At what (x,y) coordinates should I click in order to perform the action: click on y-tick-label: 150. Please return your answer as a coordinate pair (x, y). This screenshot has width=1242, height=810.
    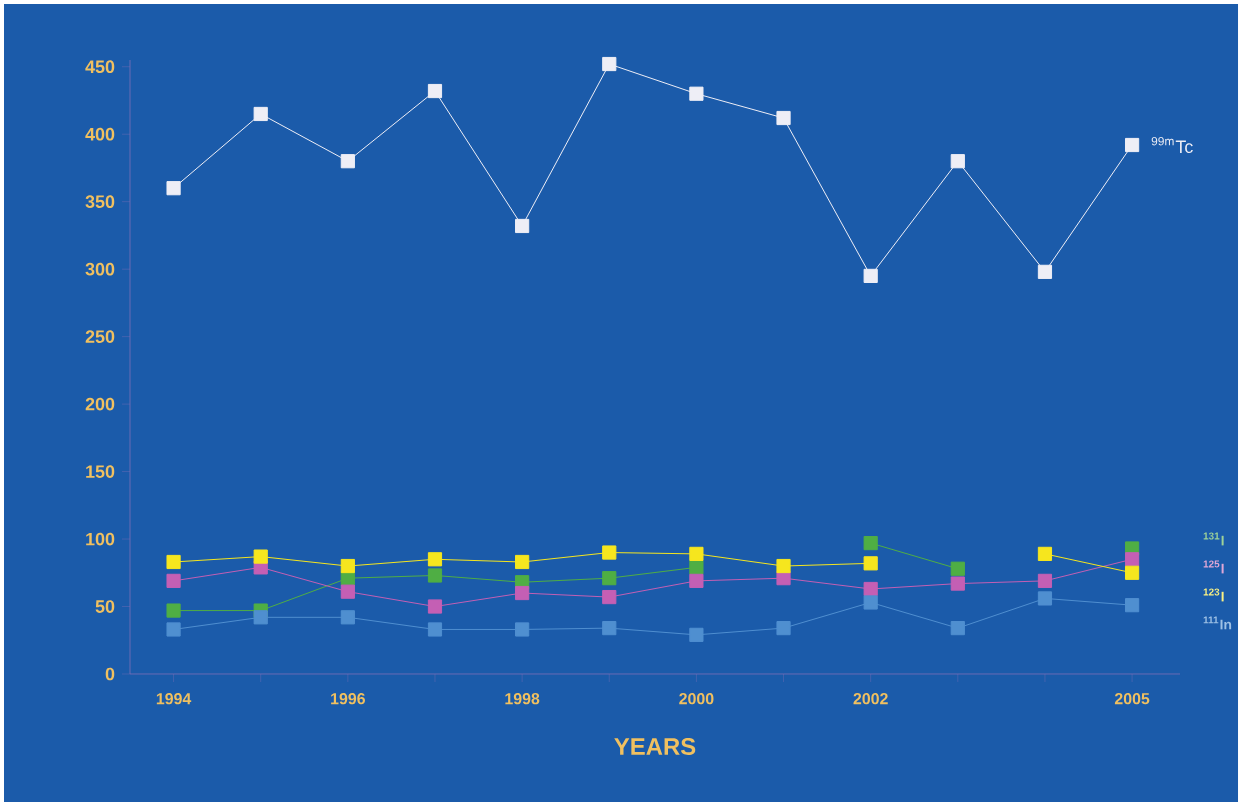
    Looking at the image, I should click on (100, 471).